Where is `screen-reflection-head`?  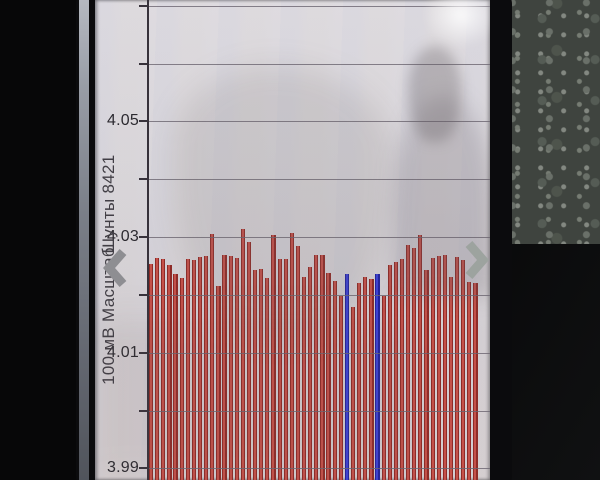 screen-reflection-head is located at coordinates (435, 94).